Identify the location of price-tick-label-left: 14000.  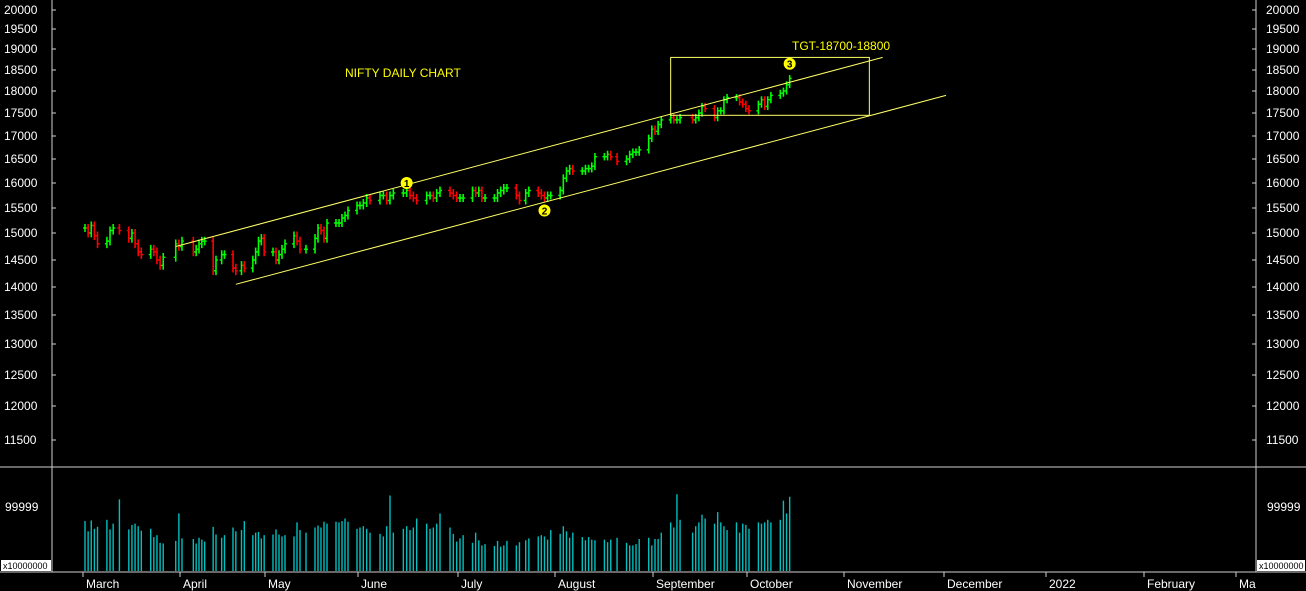
(21, 287).